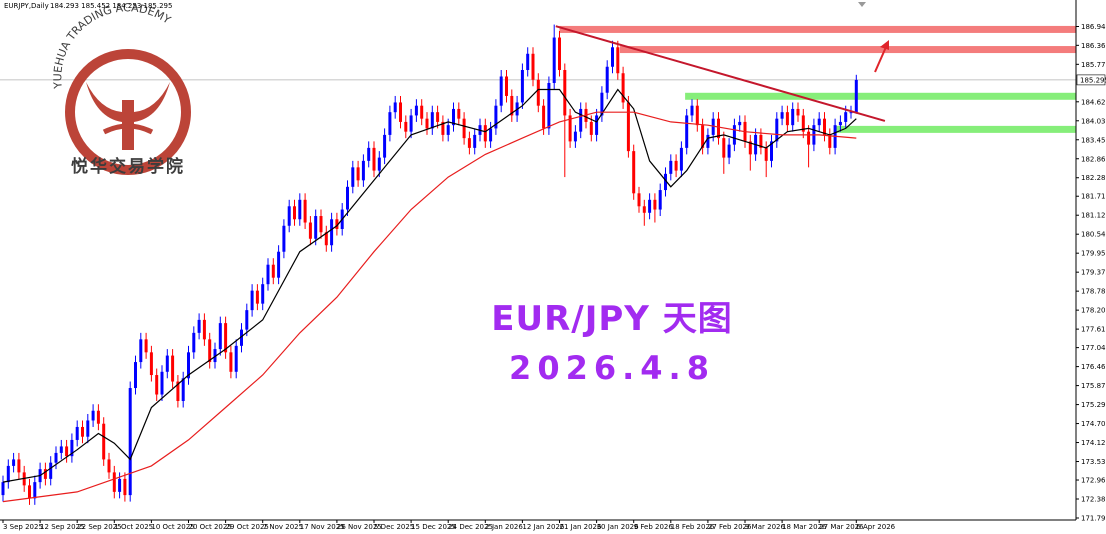  Describe the element at coordinates (881, 56) in the screenshot. I see `arrow` at that location.